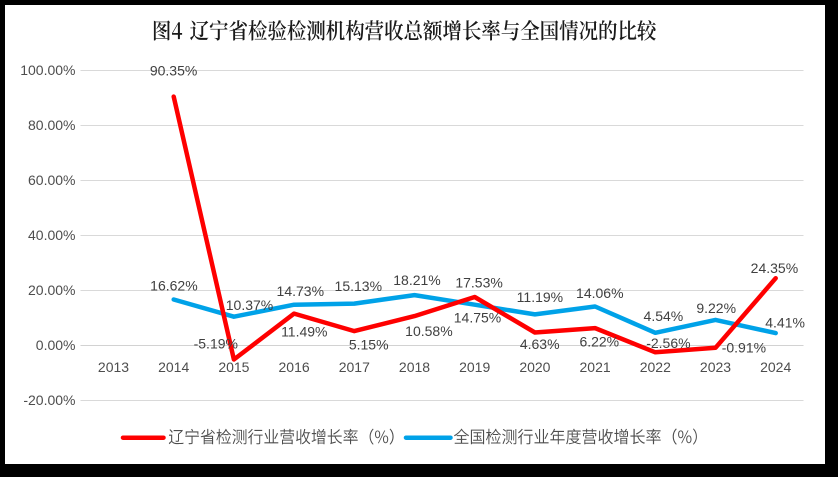  What do you see at coordinates (300, 291) in the screenshot?
I see `svg-text: 14.73%` at bounding box center [300, 291].